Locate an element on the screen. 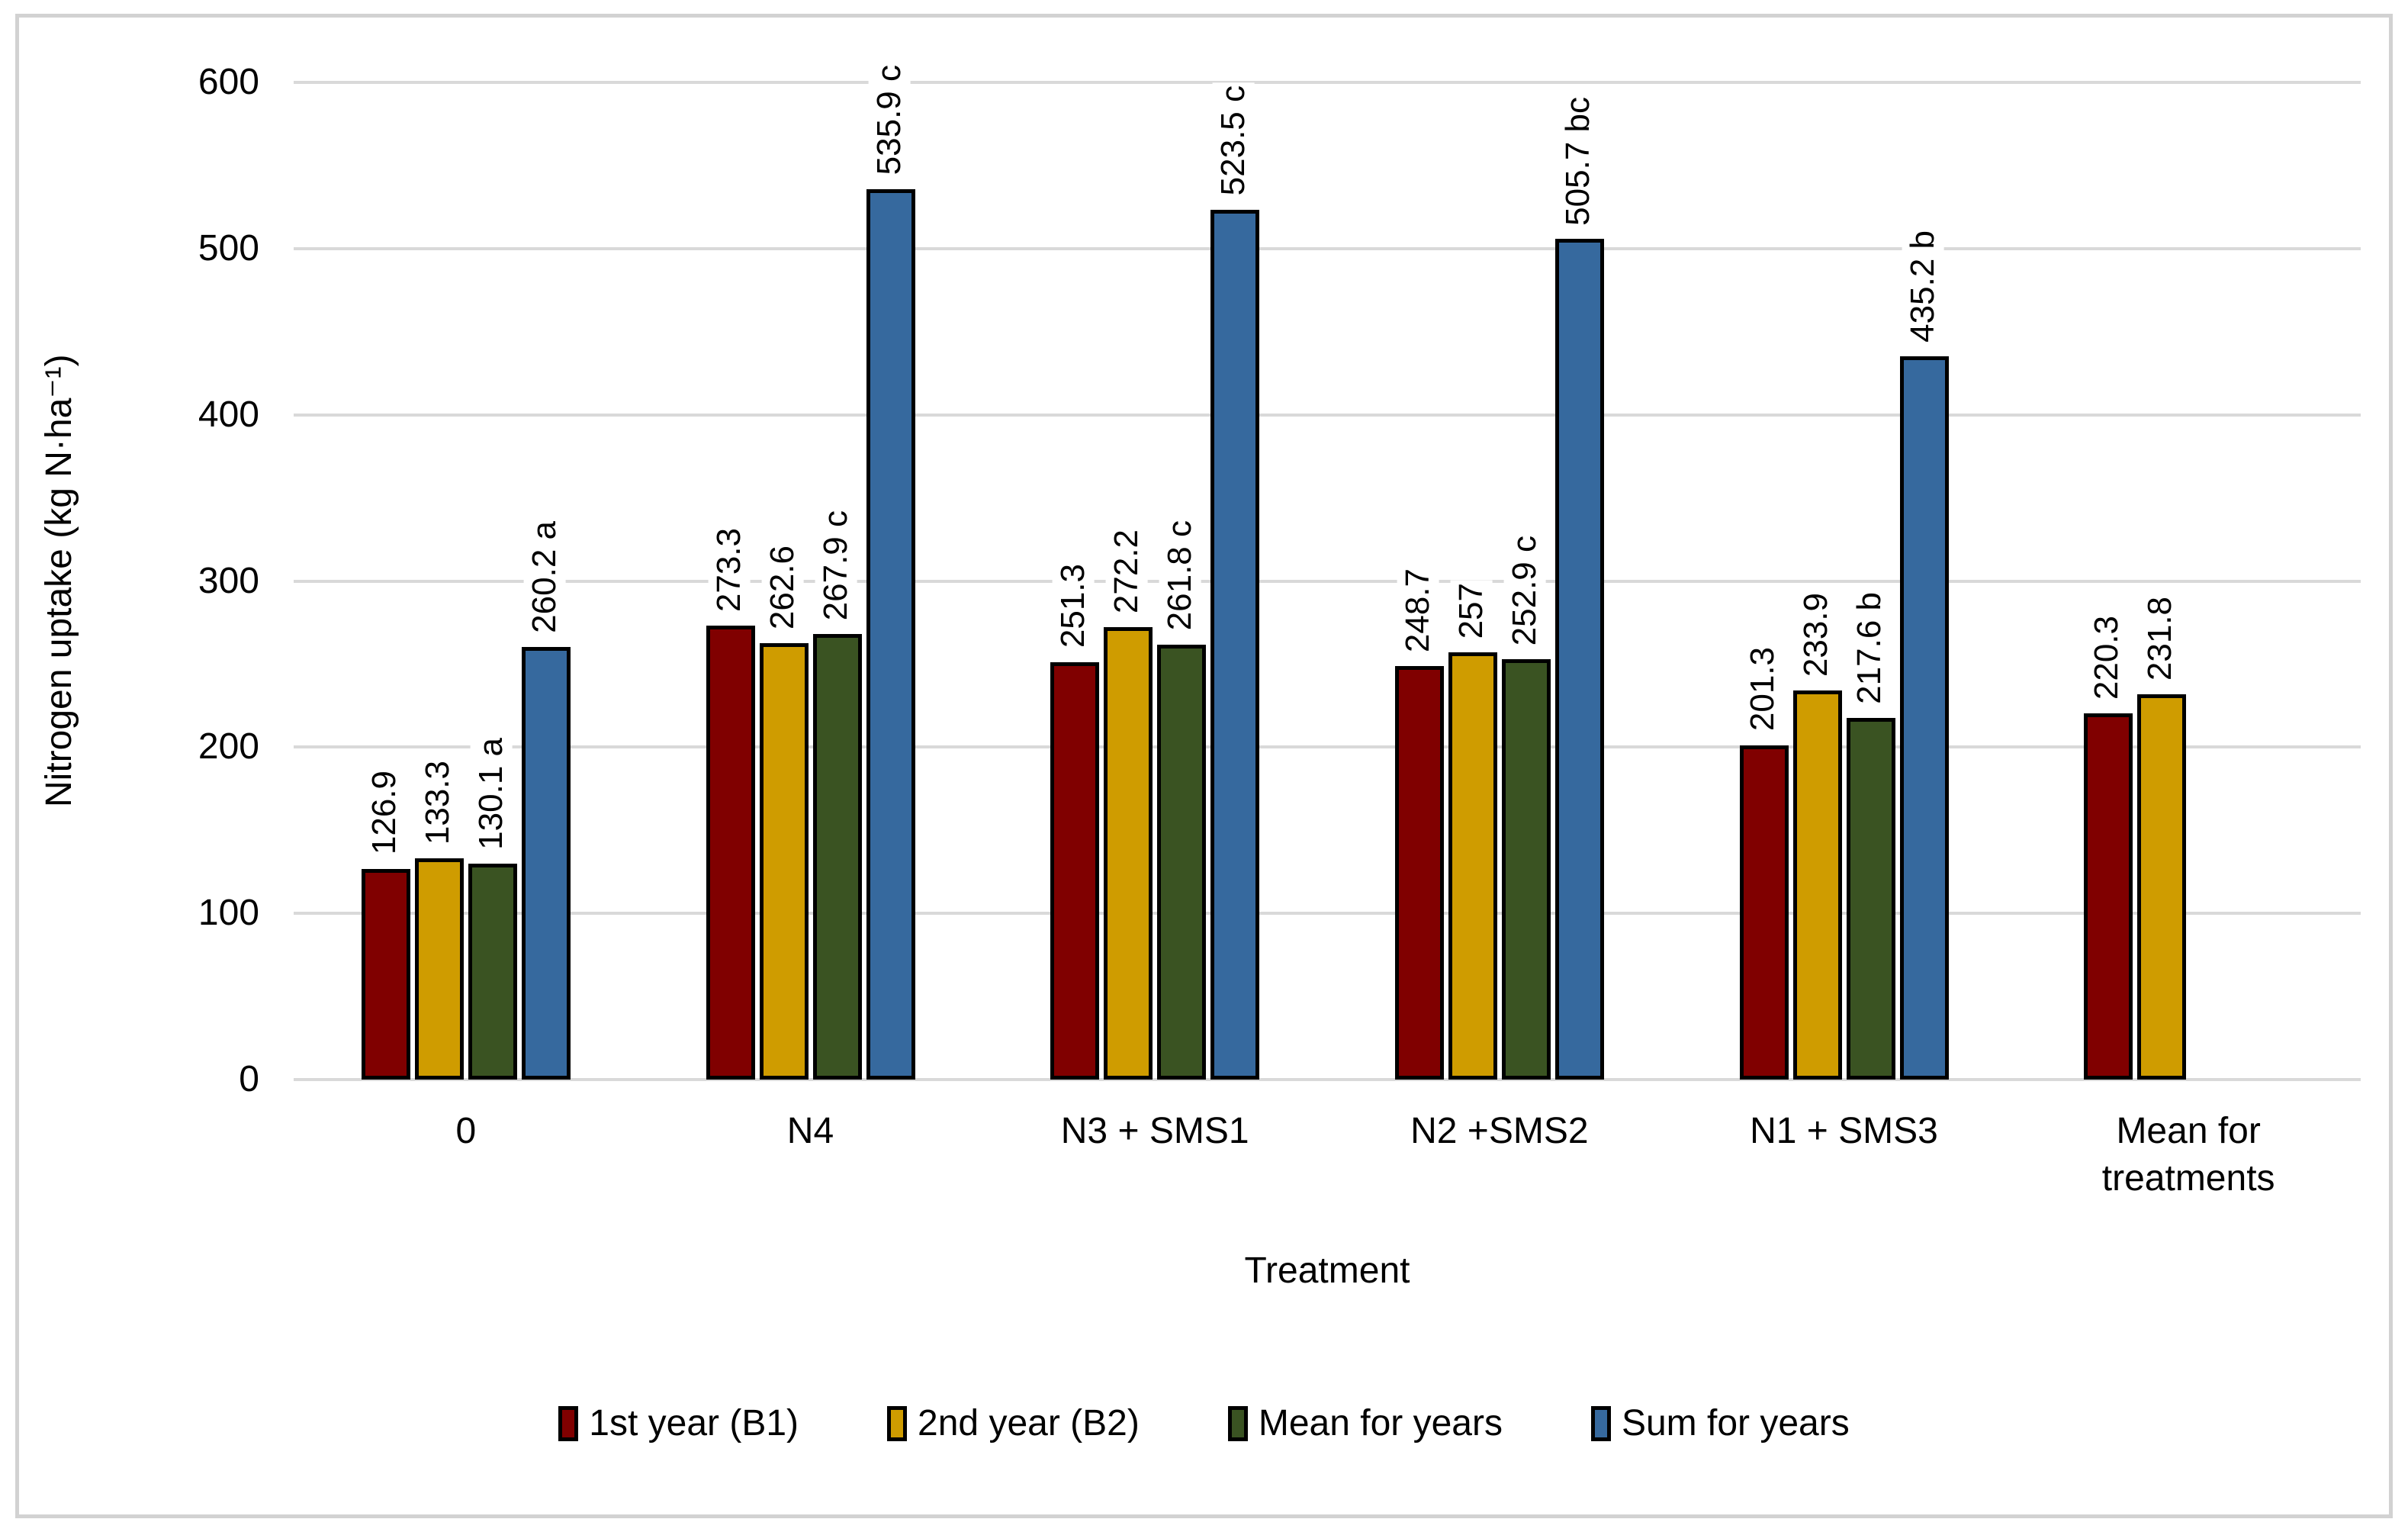 Image resolution: width=2408 pixels, height=1532 pixels. bar-value-label: 260.2 a is located at coordinates (544, 577).